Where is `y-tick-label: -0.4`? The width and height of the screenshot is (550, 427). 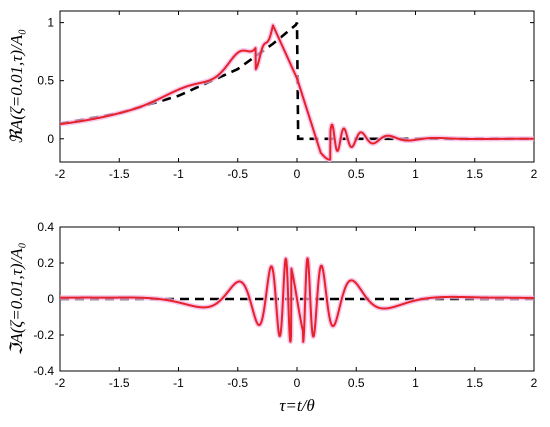 y-tick-label: -0.4 is located at coordinates (43, 371).